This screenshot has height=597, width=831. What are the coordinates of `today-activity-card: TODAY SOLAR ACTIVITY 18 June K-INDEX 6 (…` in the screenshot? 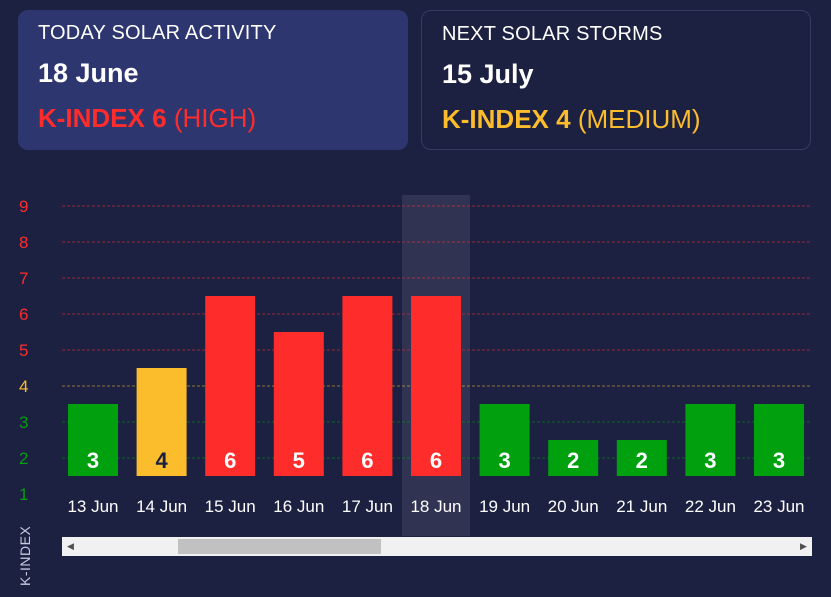 It's located at (213, 80).